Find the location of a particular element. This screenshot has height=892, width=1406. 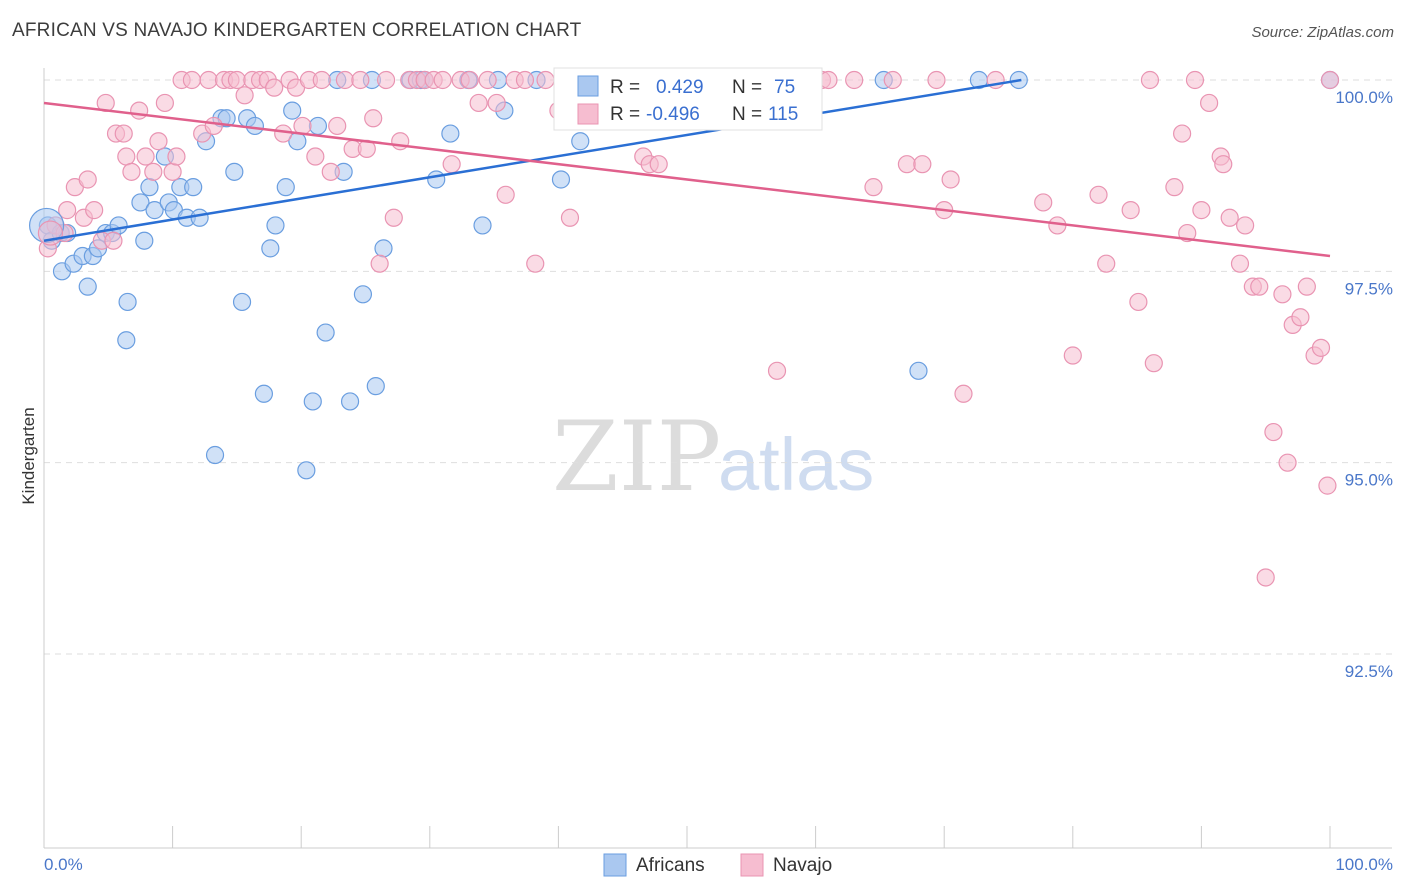

y-tick-label: 92.5% is located at coordinates (1369, 671).